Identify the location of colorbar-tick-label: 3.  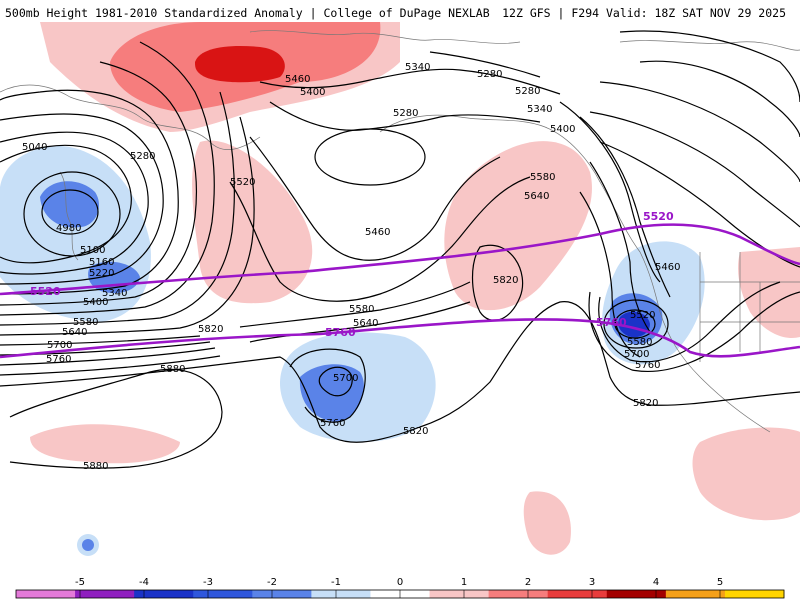
(592, 582).